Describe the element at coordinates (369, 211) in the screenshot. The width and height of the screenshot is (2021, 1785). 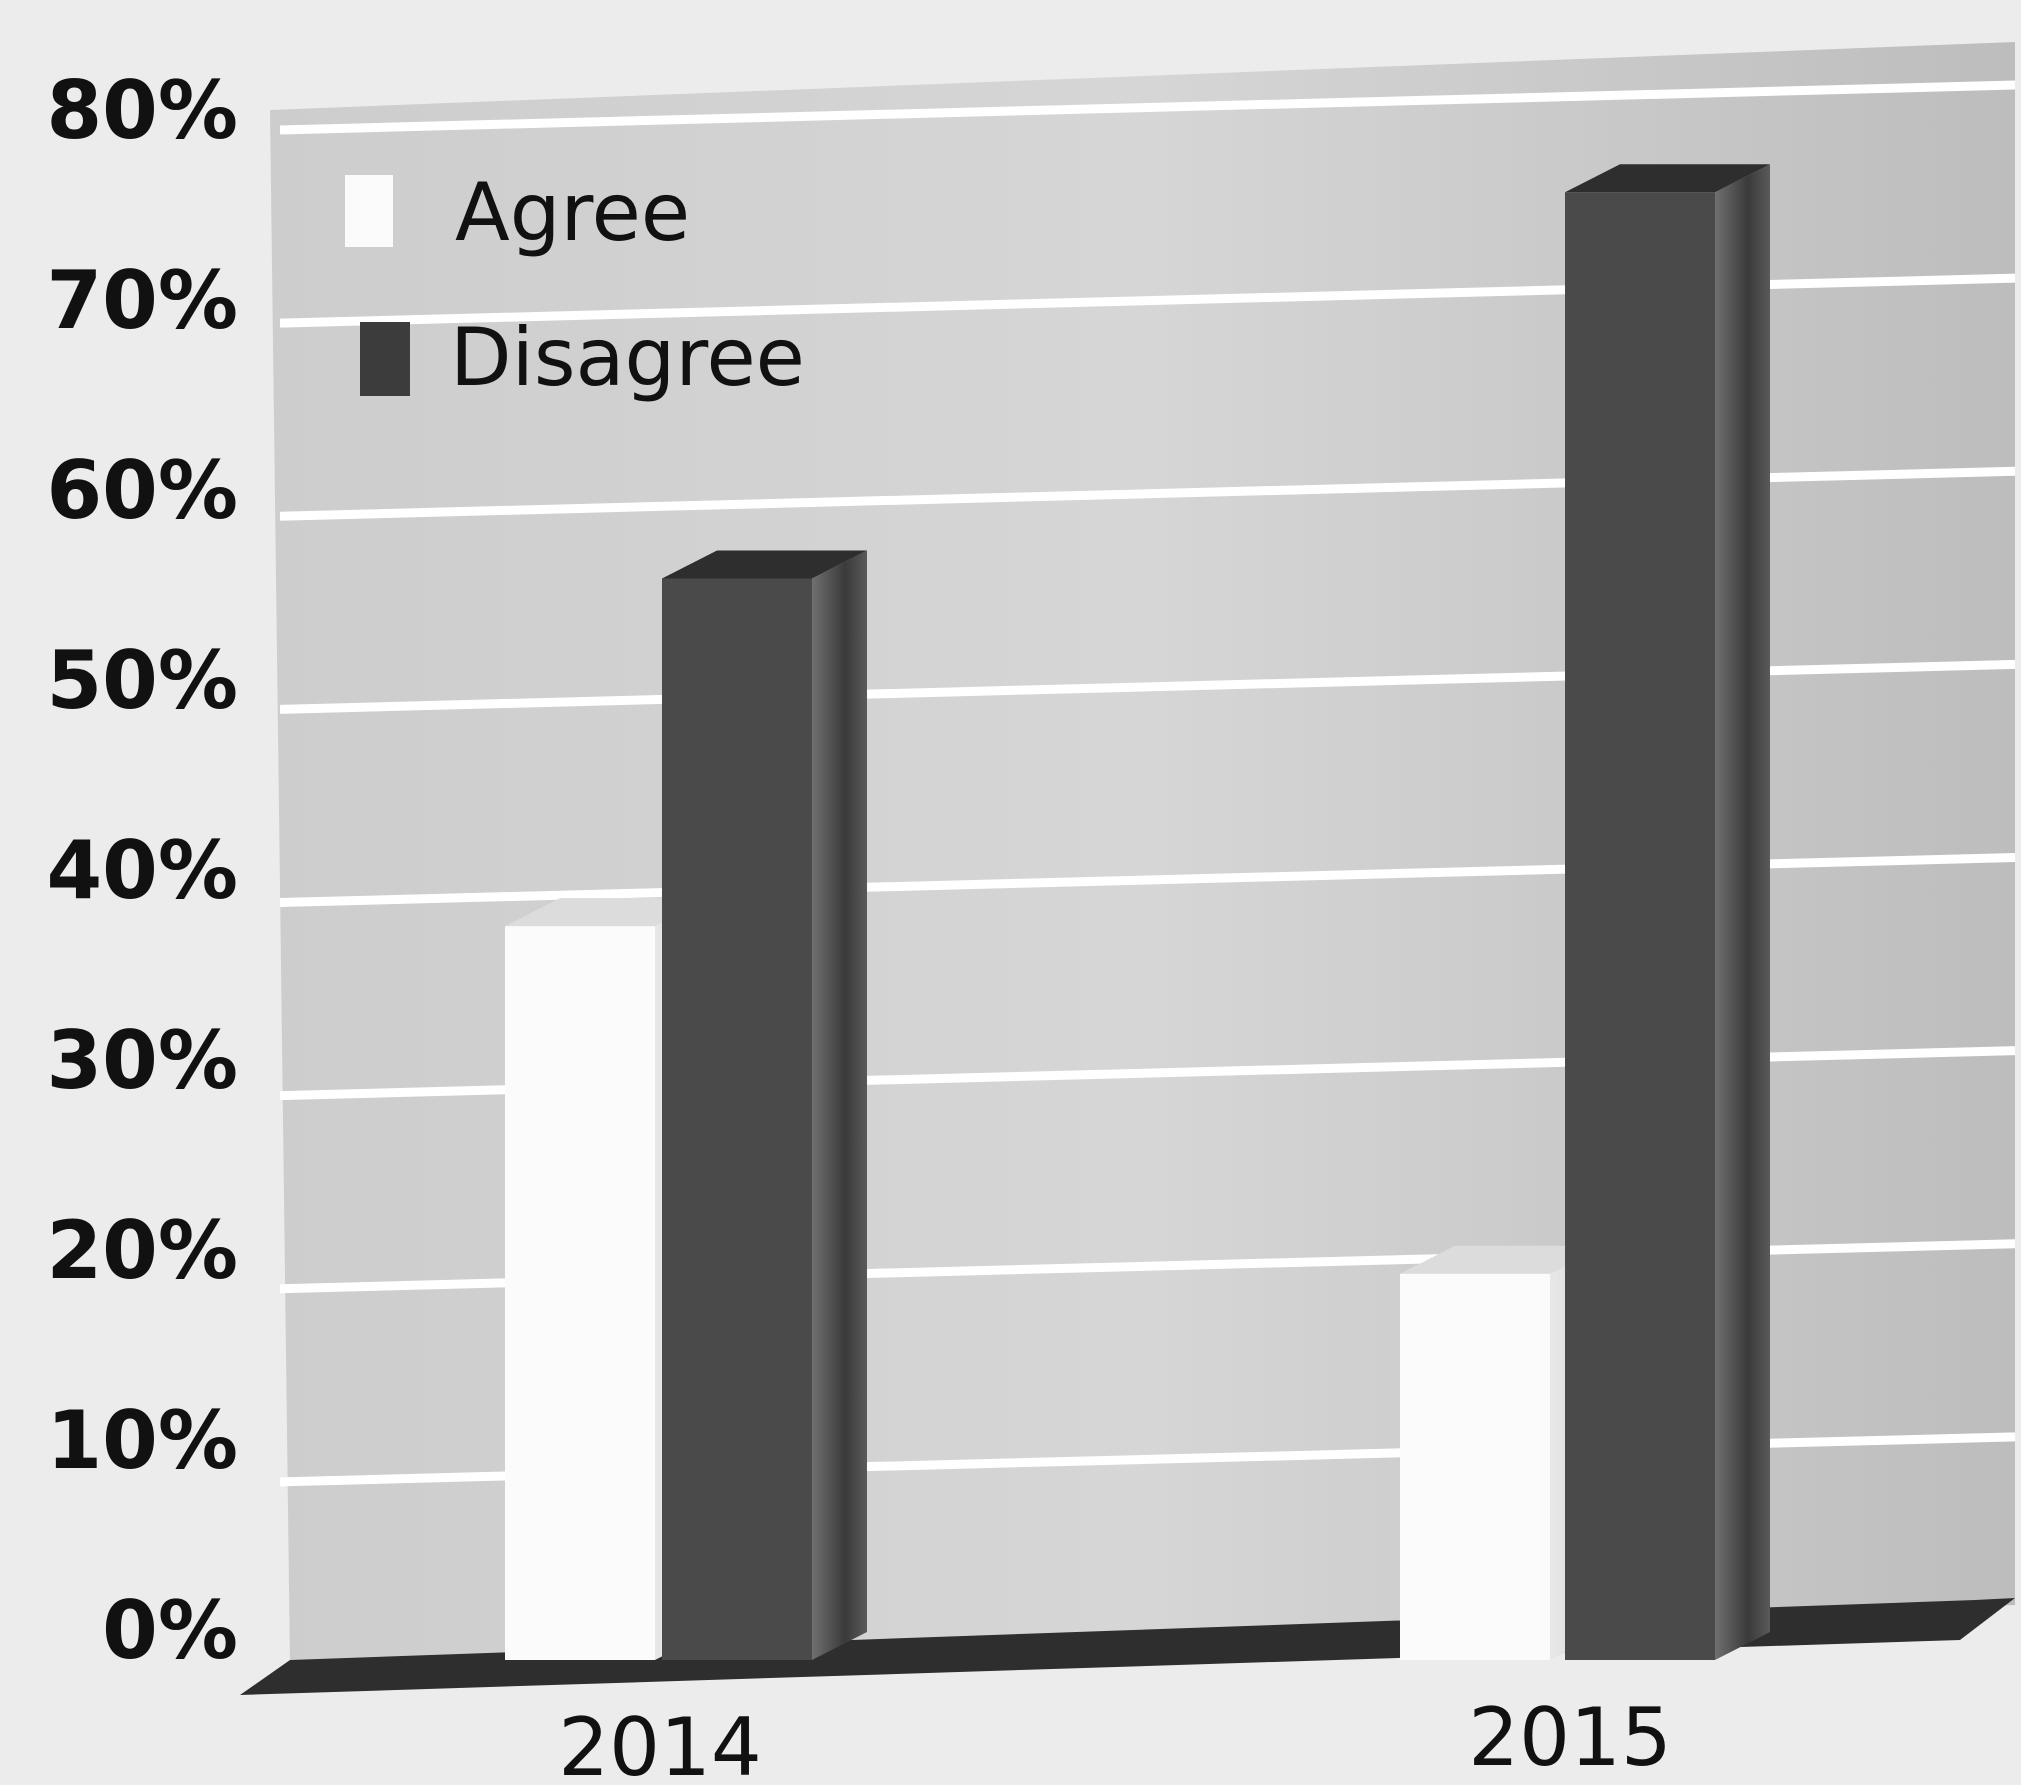
I see `legend-swatch-agree` at that location.